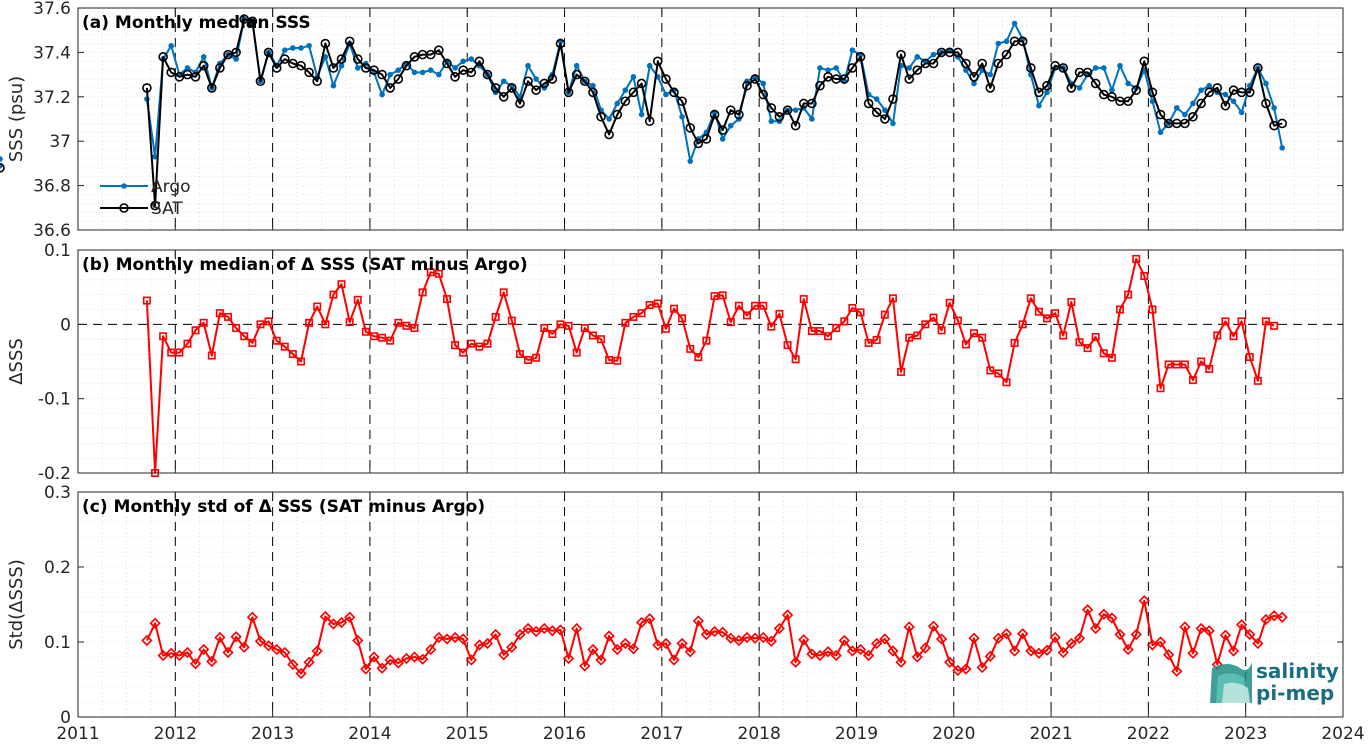 Image resolution: width=1368 pixels, height=745 pixels. I want to click on y-axis-label: Std(ΔSSS), so click(16, 604).